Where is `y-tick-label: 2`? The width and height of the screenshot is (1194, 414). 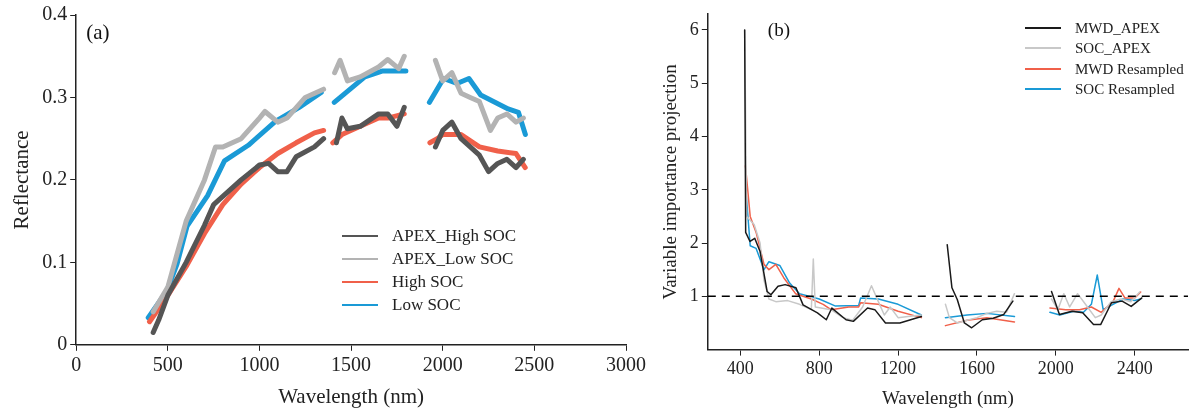 y-tick-label: 2 is located at coordinates (694, 241).